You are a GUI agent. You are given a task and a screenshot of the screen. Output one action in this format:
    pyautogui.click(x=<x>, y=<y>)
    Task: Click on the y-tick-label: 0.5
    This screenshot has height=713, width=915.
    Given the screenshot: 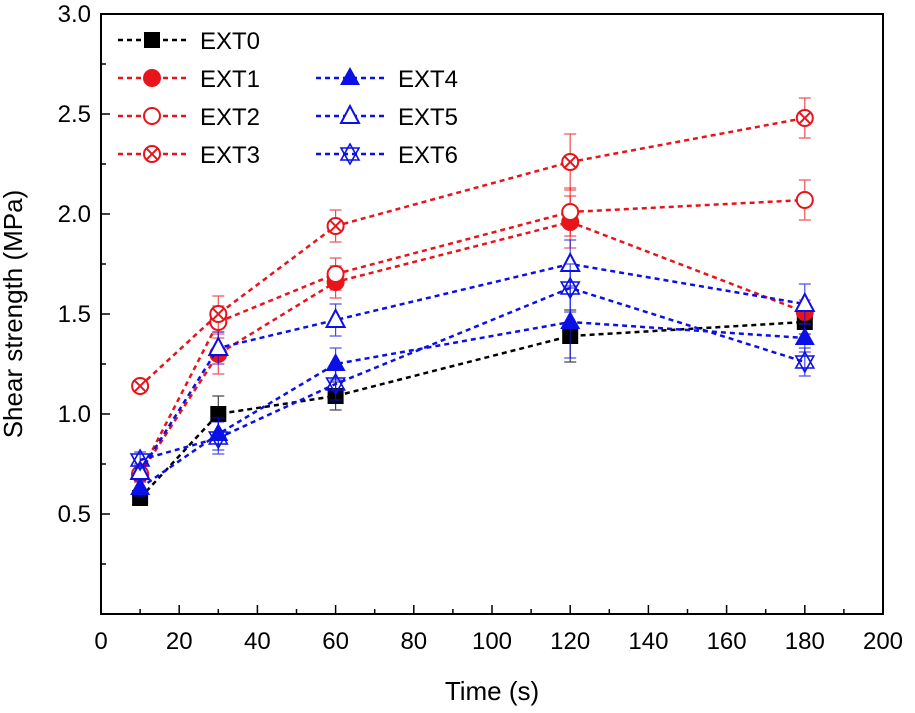 What is the action you would take?
    pyautogui.click(x=74, y=514)
    